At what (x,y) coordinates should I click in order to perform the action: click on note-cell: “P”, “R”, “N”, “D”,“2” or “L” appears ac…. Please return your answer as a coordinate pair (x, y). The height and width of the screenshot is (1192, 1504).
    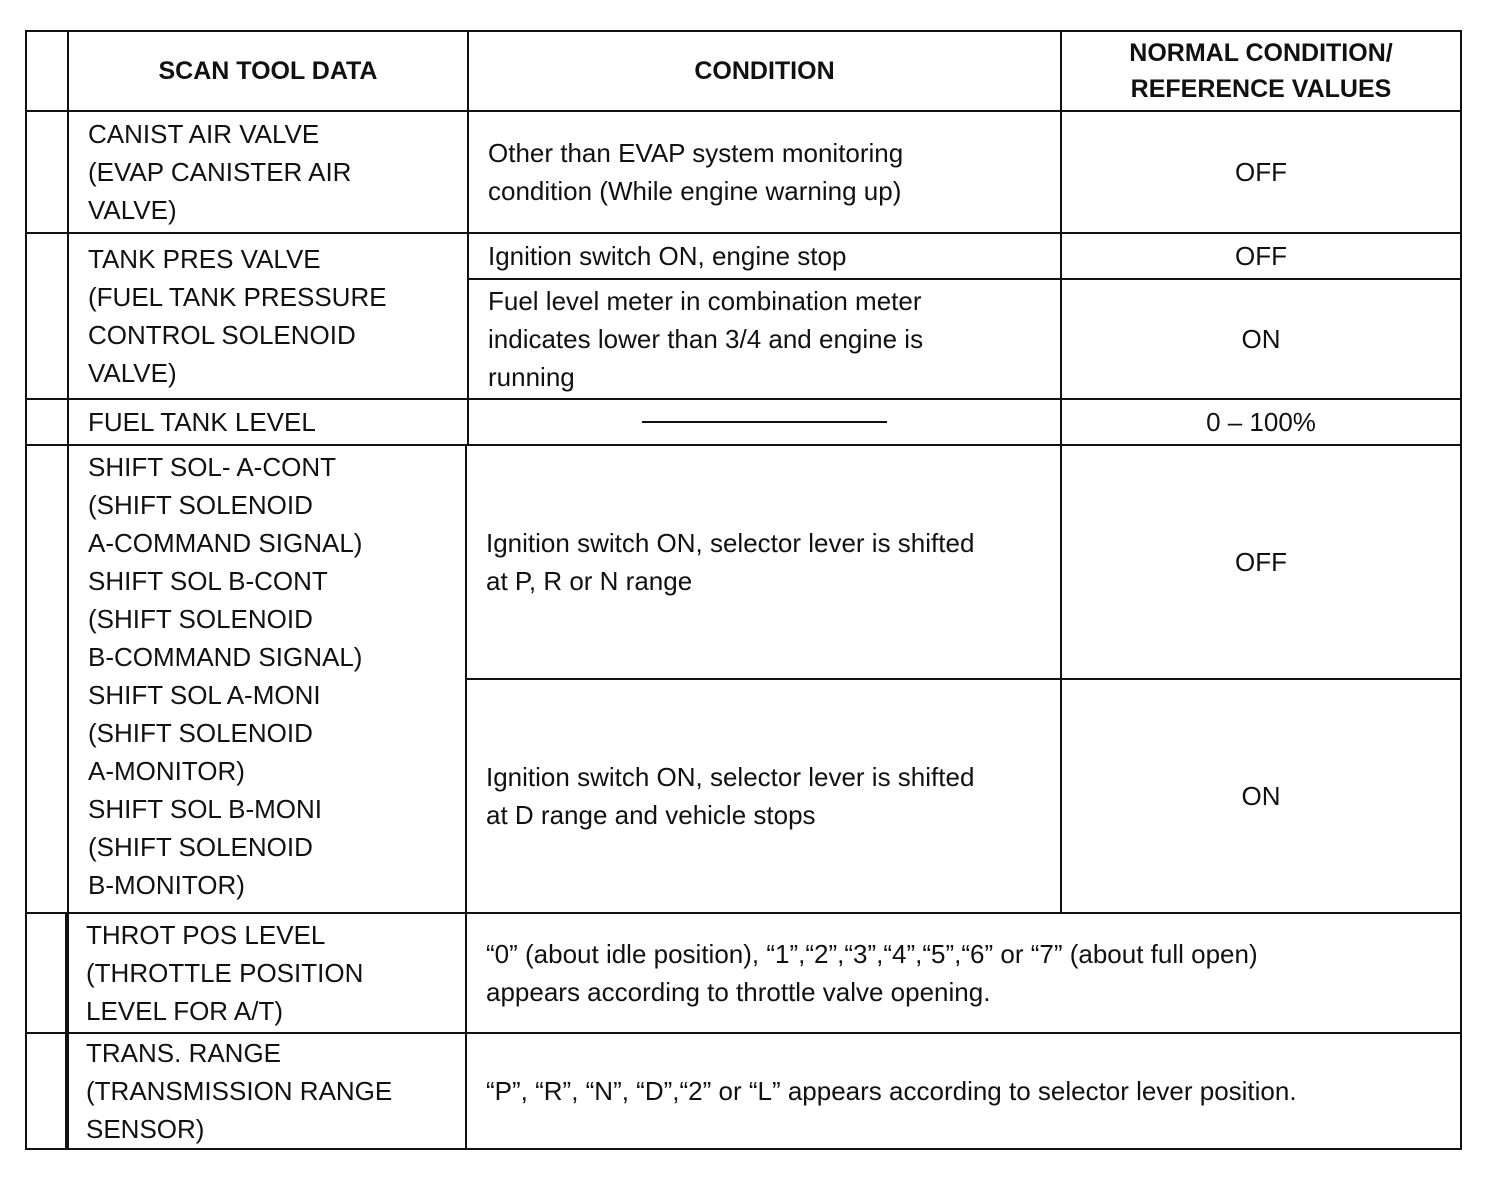
    Looking at the image, I should click on (963, 1091).